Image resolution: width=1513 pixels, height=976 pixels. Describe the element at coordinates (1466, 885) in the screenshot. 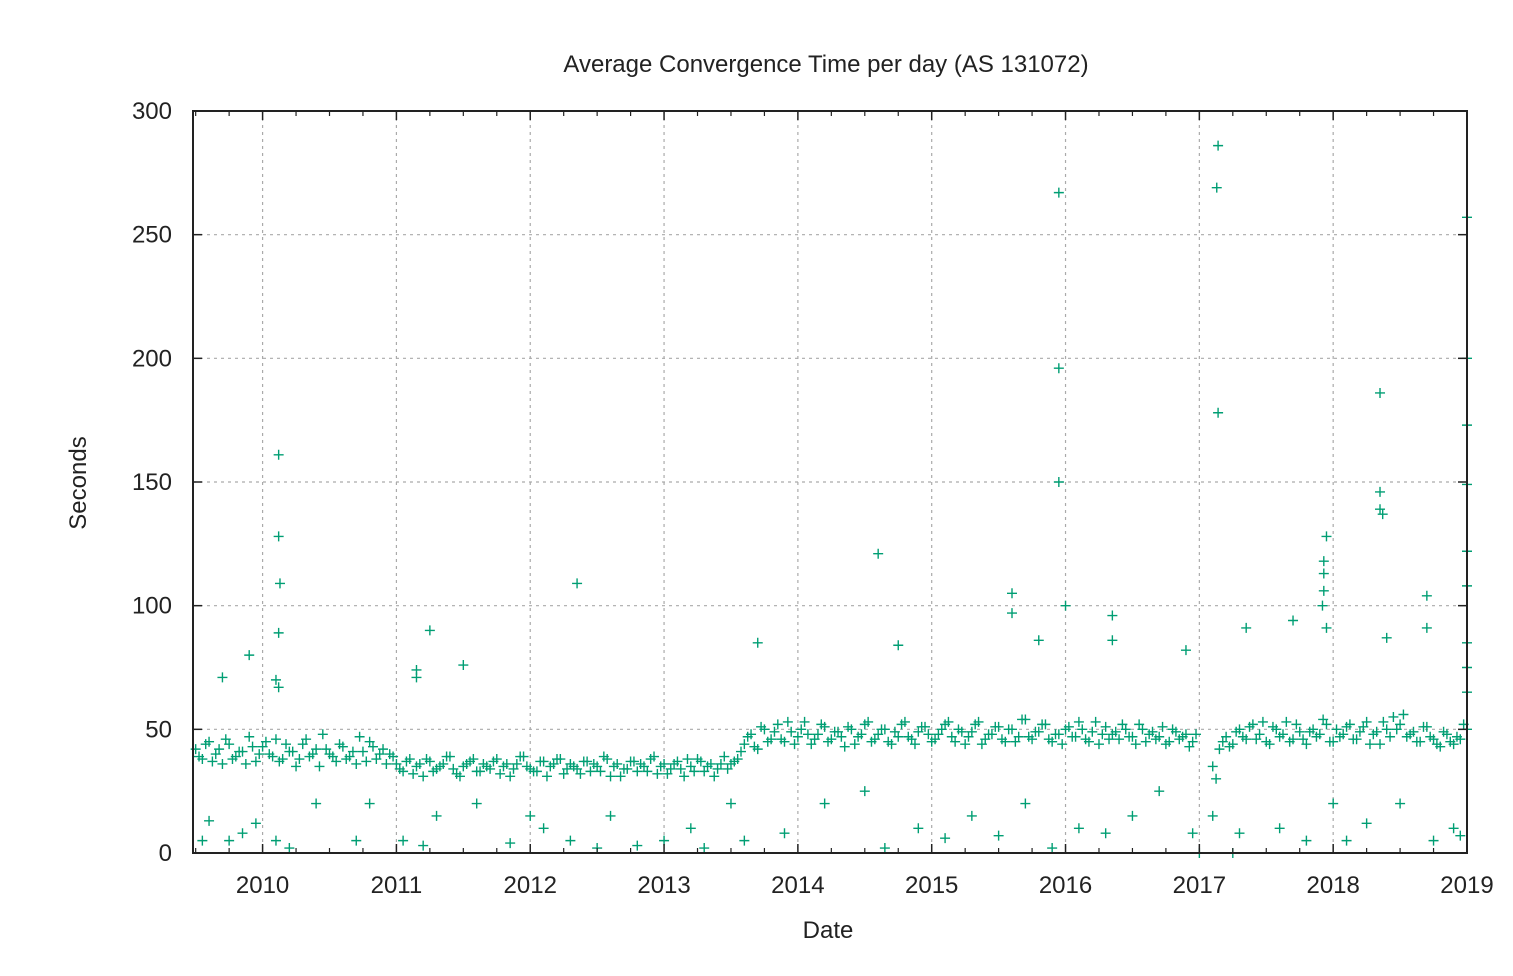

I see `x-tick-label: 2019` at that location.